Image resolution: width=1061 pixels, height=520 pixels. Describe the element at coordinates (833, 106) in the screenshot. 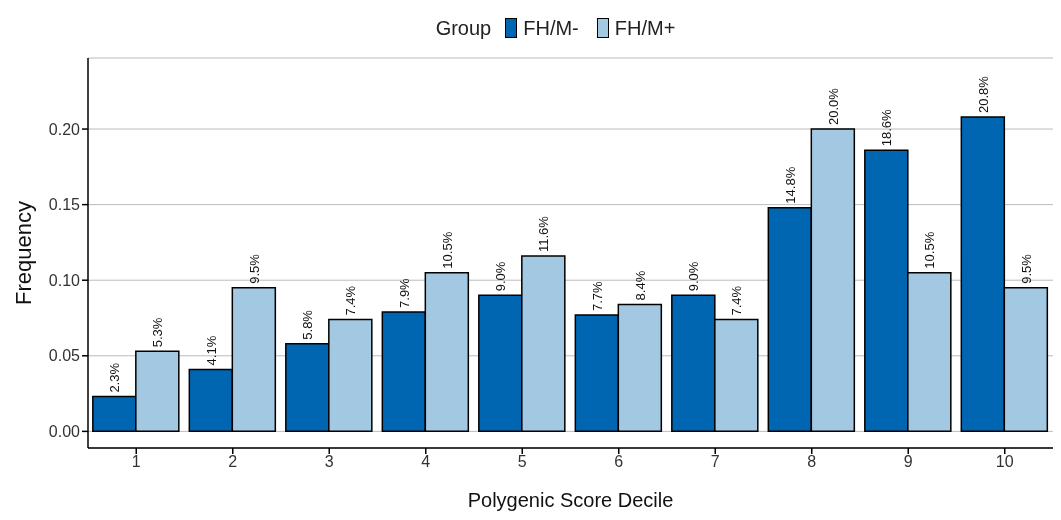

I see `data-label: 20.0%` at that location.